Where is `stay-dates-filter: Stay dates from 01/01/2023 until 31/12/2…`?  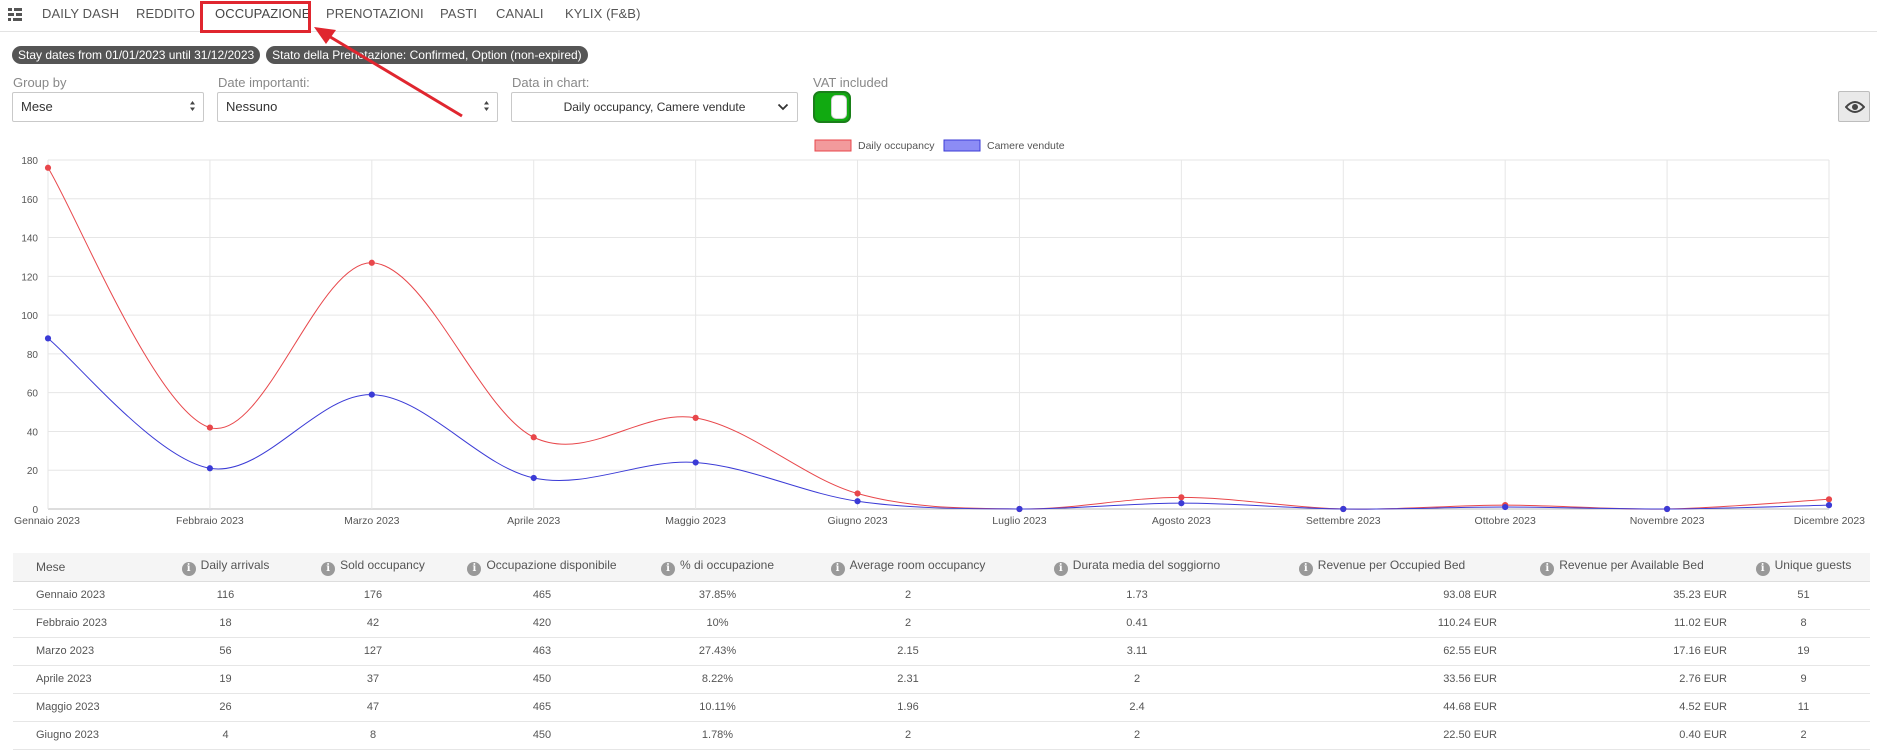 stay-dates-filter: Stay dates from 01/01/2023 until 31/12/2… is located at coordinates (136, 55).